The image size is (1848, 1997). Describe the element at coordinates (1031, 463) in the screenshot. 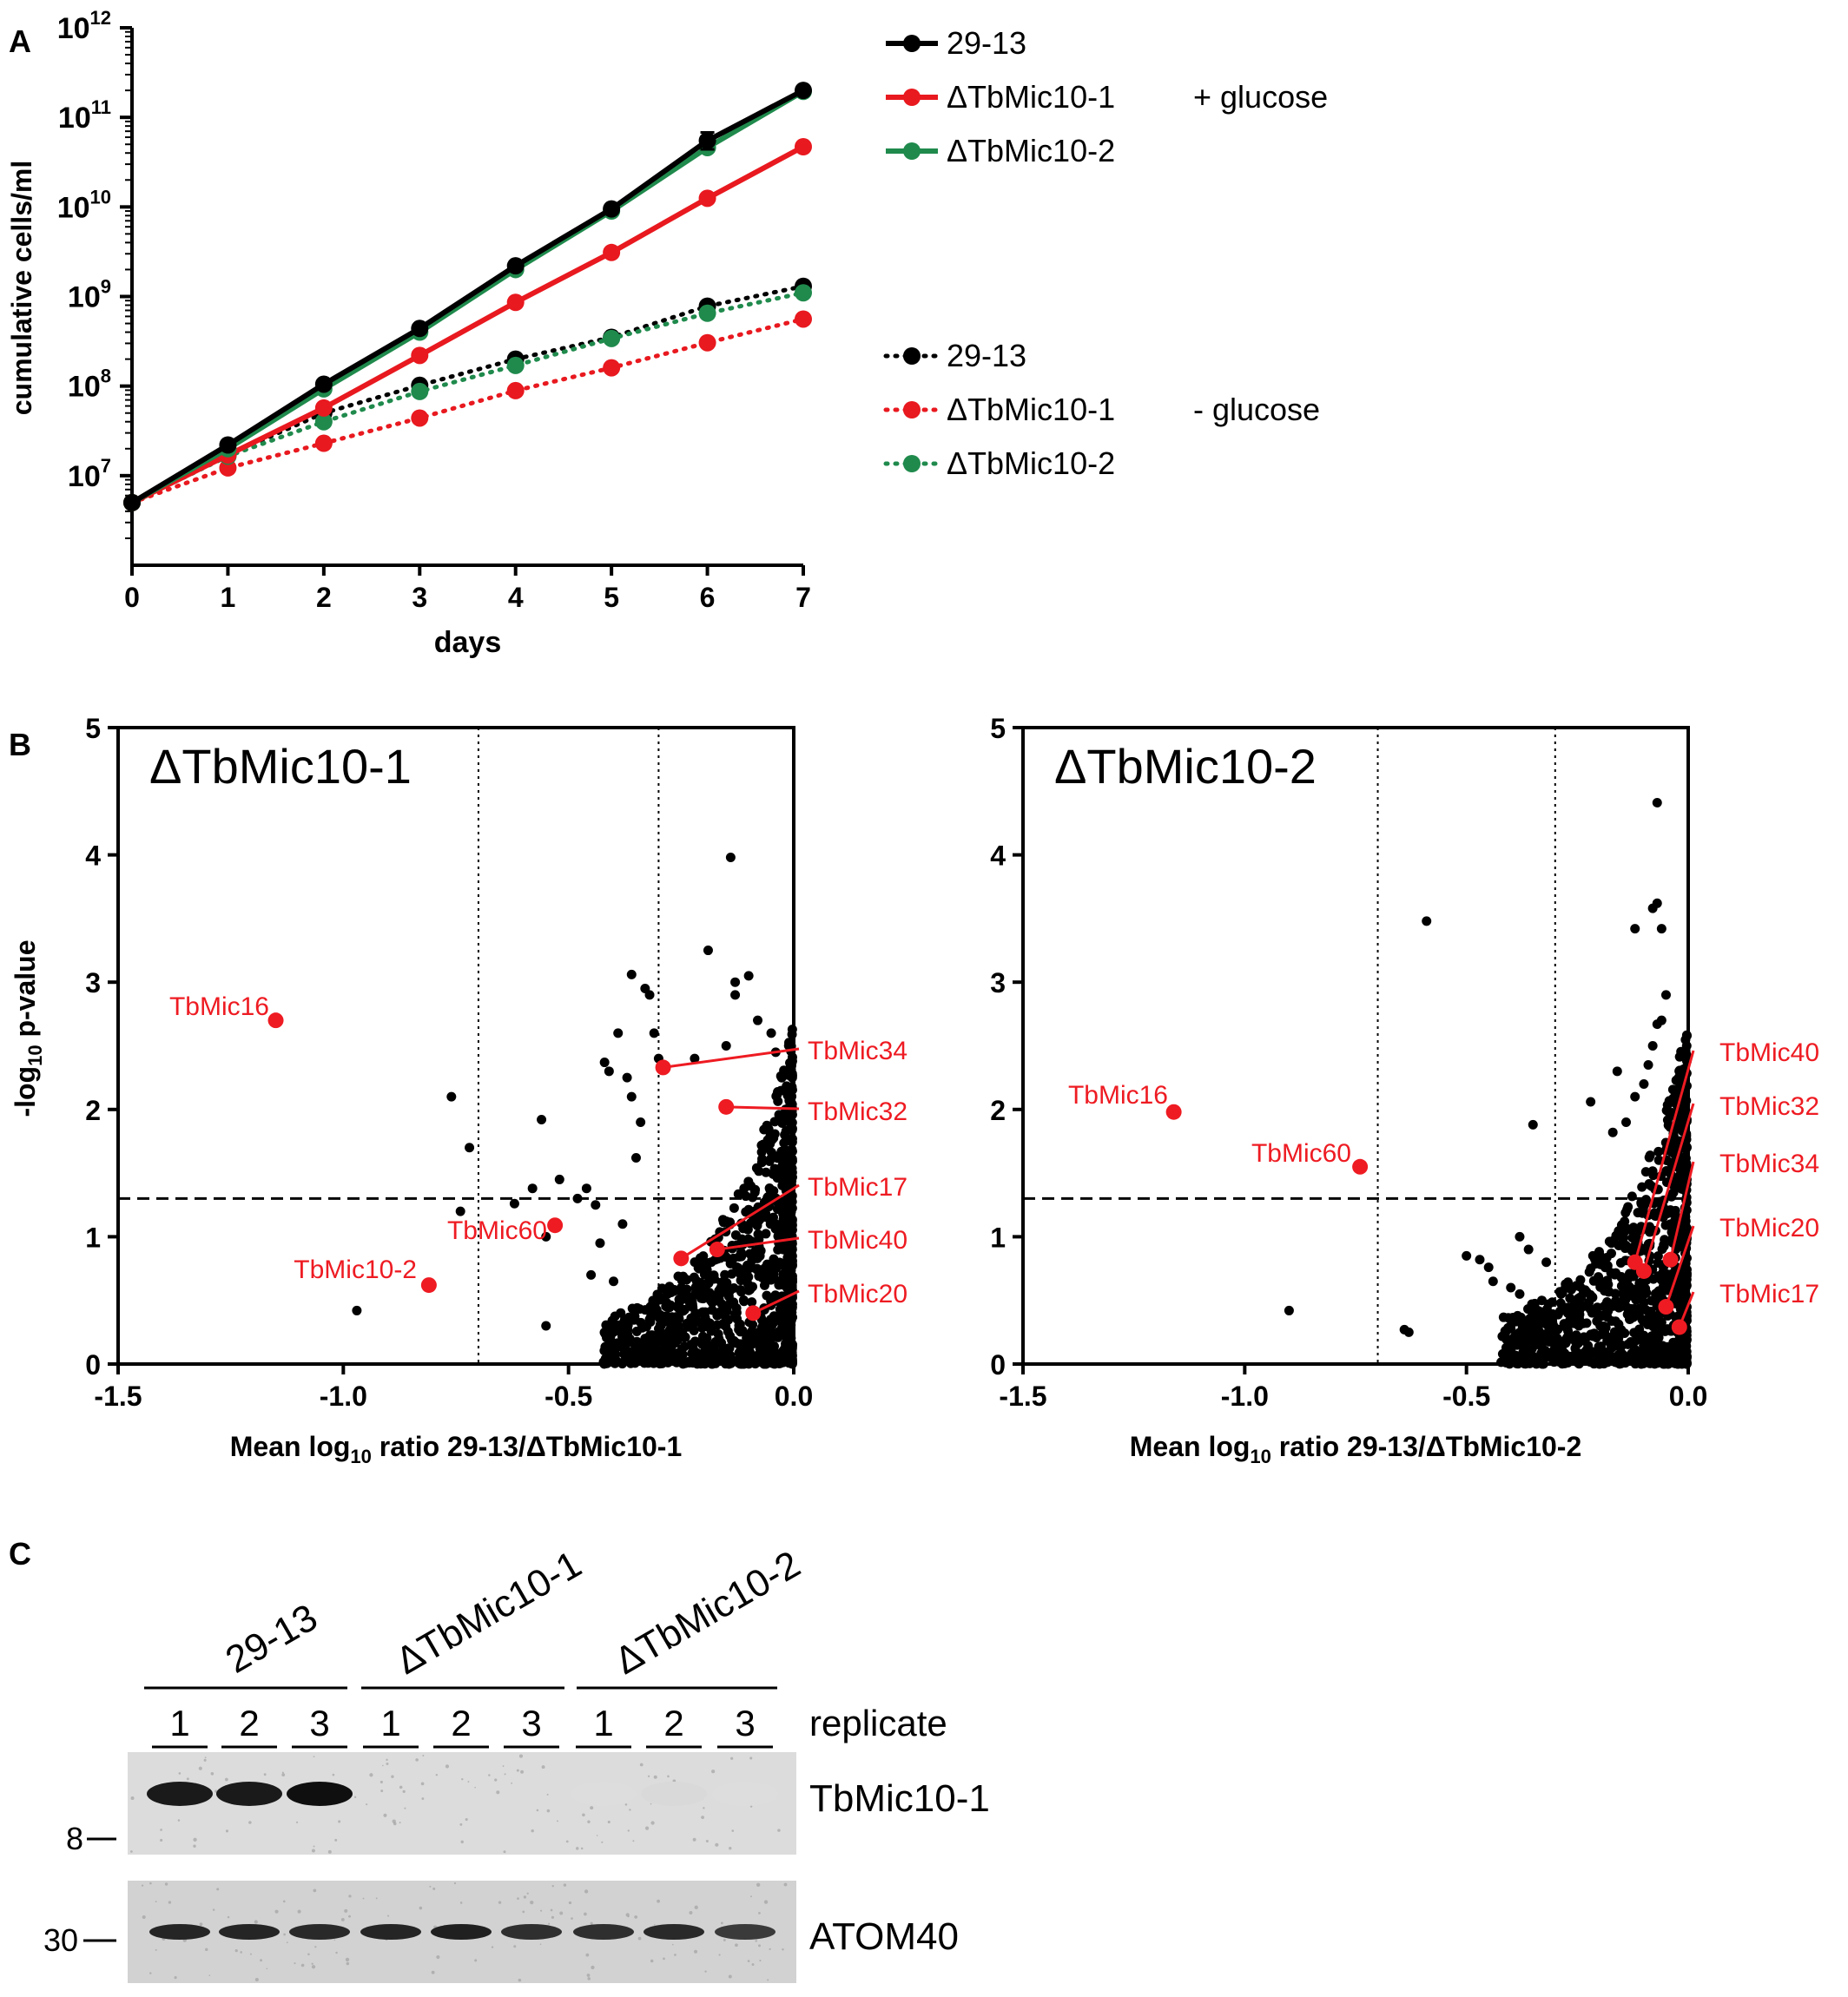

I see `legend-label: ΔTbMic10-2` at that location.